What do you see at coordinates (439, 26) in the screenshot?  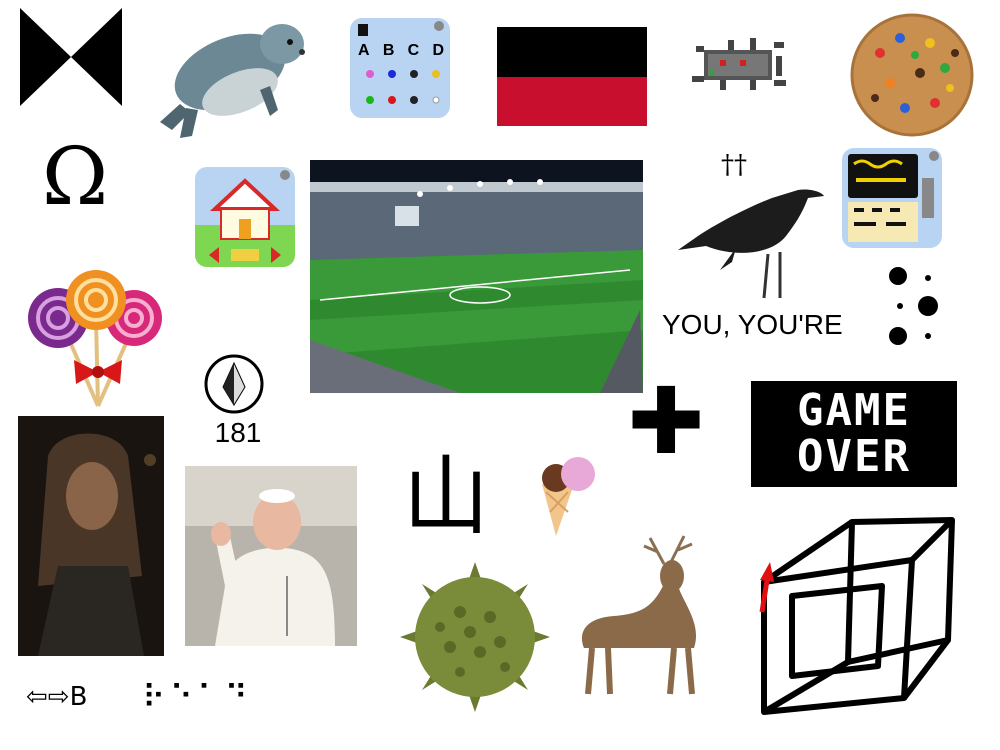 I see `tile-gear-icon` at bounding box center [439, 26].